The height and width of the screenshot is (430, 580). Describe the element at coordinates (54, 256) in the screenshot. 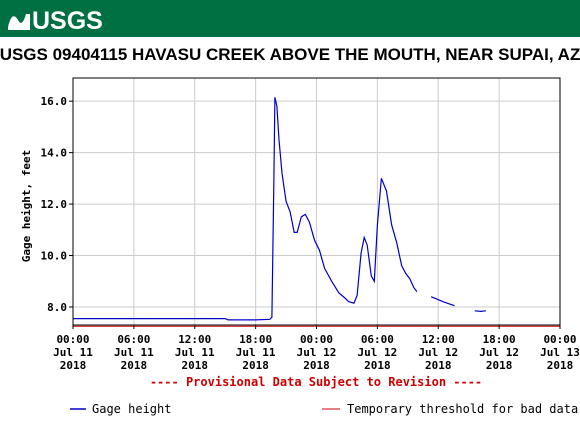

I see `y-tick-label: 10.0` at that location.